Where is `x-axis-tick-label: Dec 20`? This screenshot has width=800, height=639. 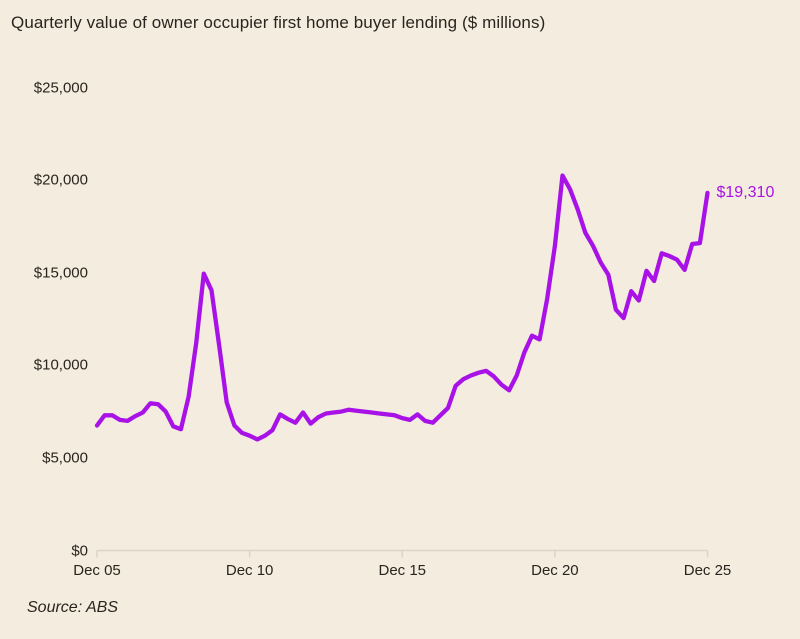 x-axis-tick-label: Dec 20 is located at coordinates (555, 570).